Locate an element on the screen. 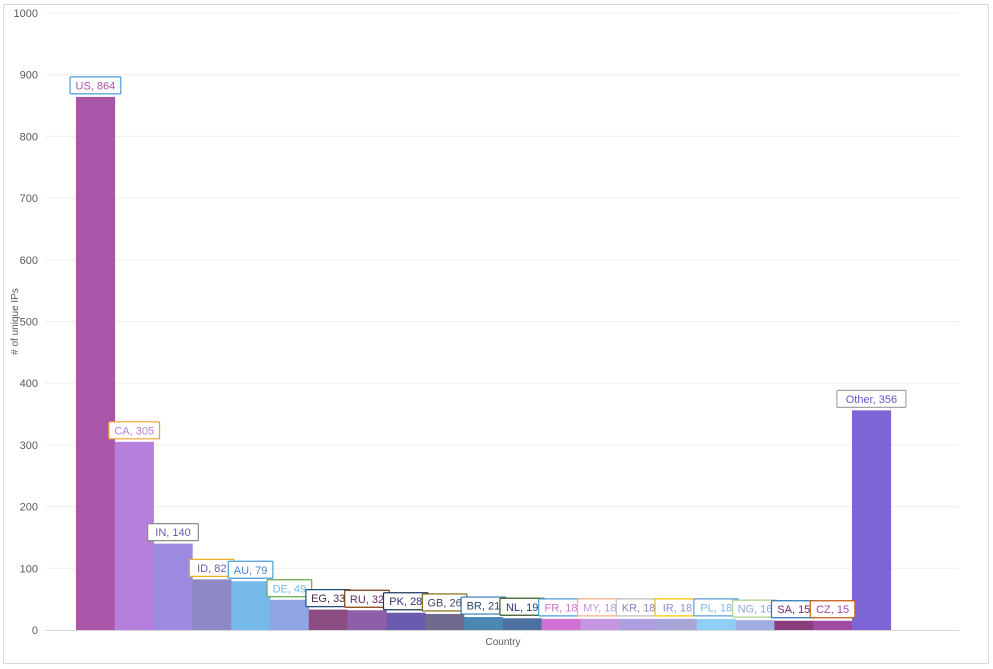 The width and height of the screenshot is (993, 669). data-label-br: BR, 21 is located at coordinates (484, 607).